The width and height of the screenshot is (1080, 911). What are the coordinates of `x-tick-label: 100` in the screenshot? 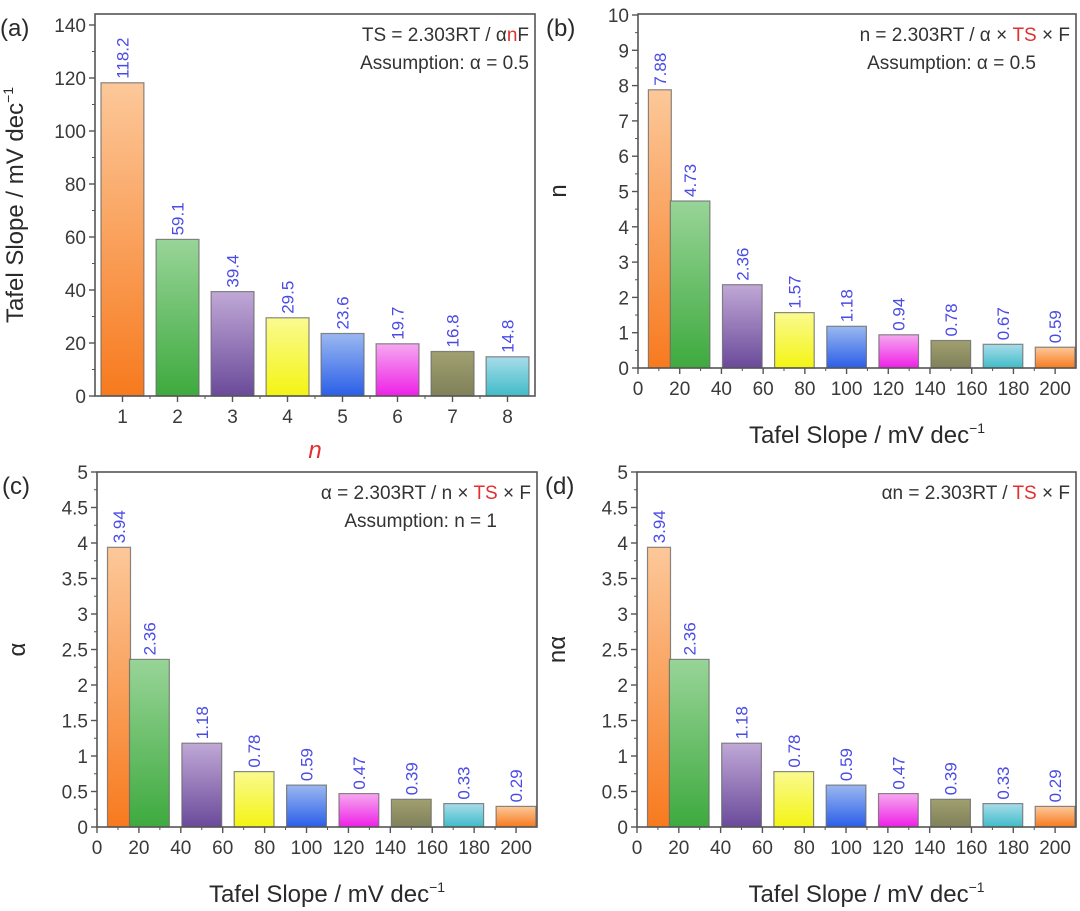 It's located at (846, 848).